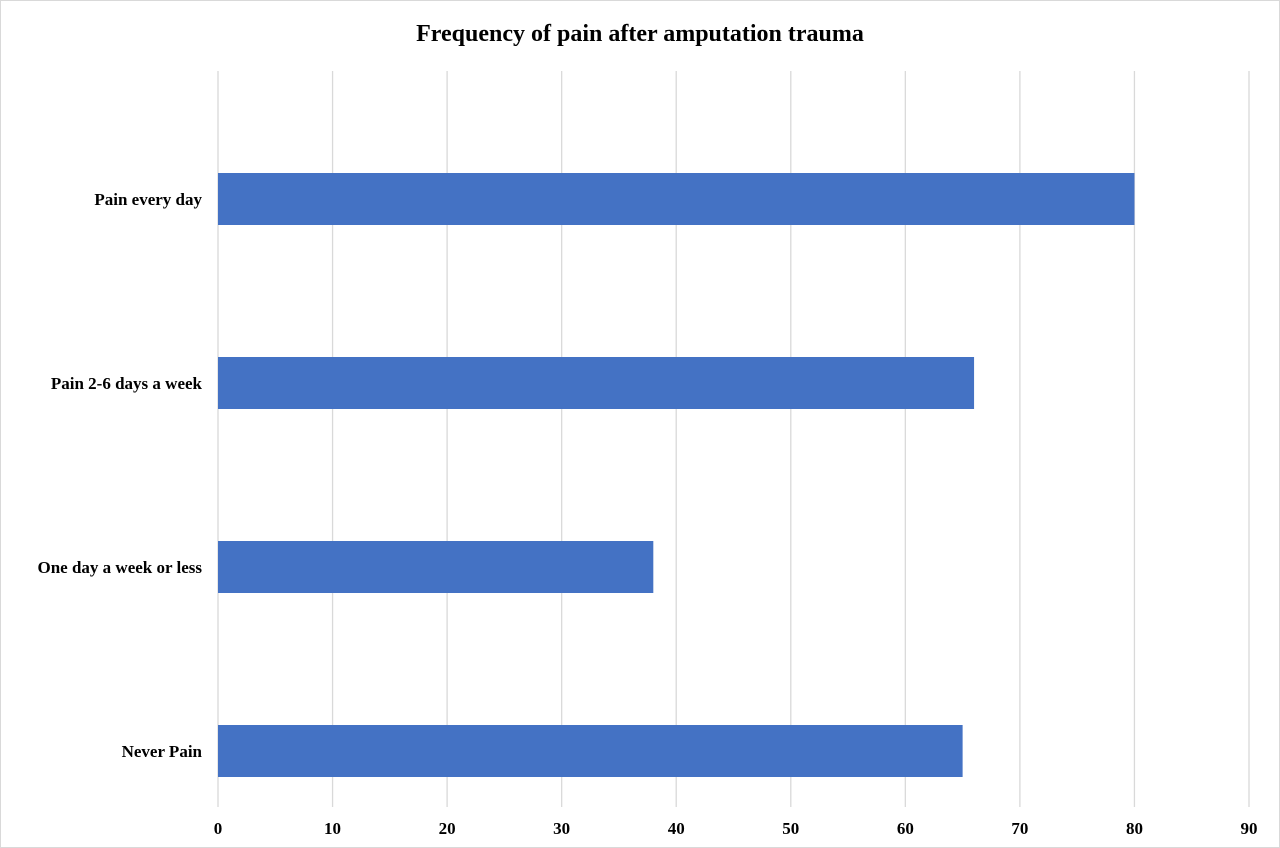 The width and height of the screenshot is (1280, 848). I want to click on category-label: Pain 2-6 days a week, so click(127, 383).